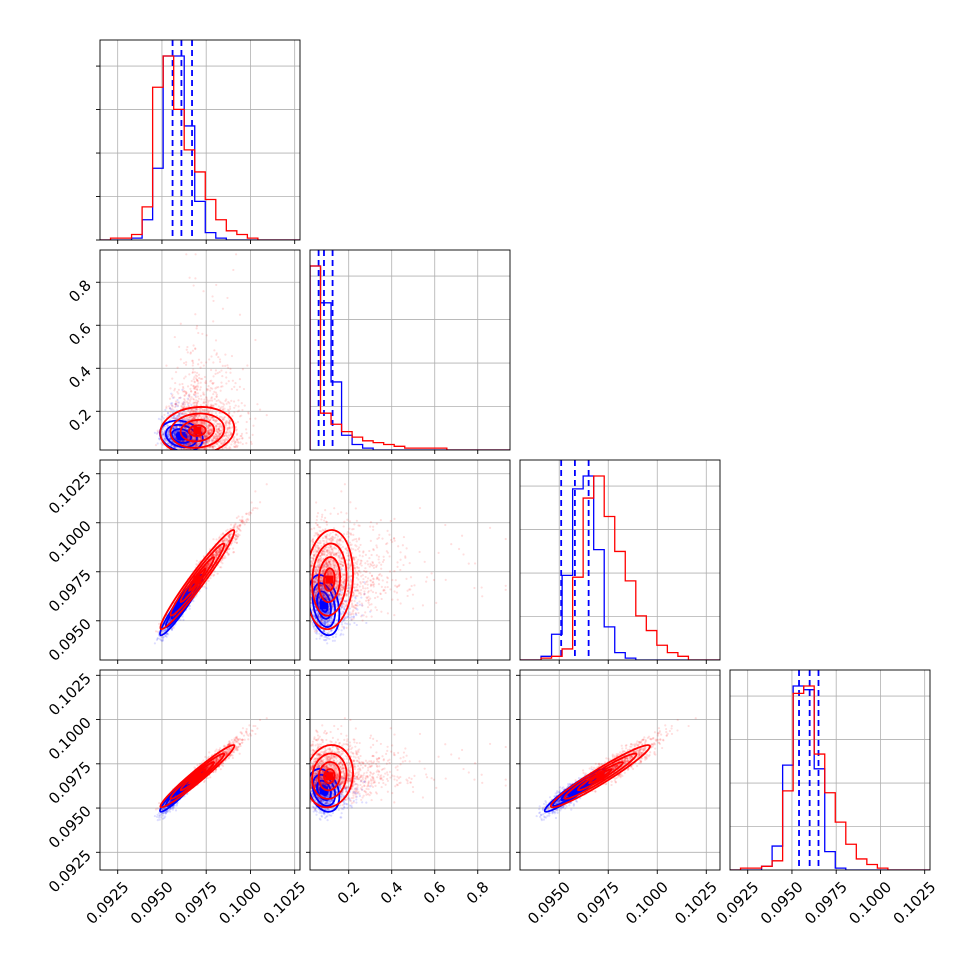  What do you see at coordinates (197, 430) in the screenshot?
I see `median-marker` at bounding box center [197, 430].